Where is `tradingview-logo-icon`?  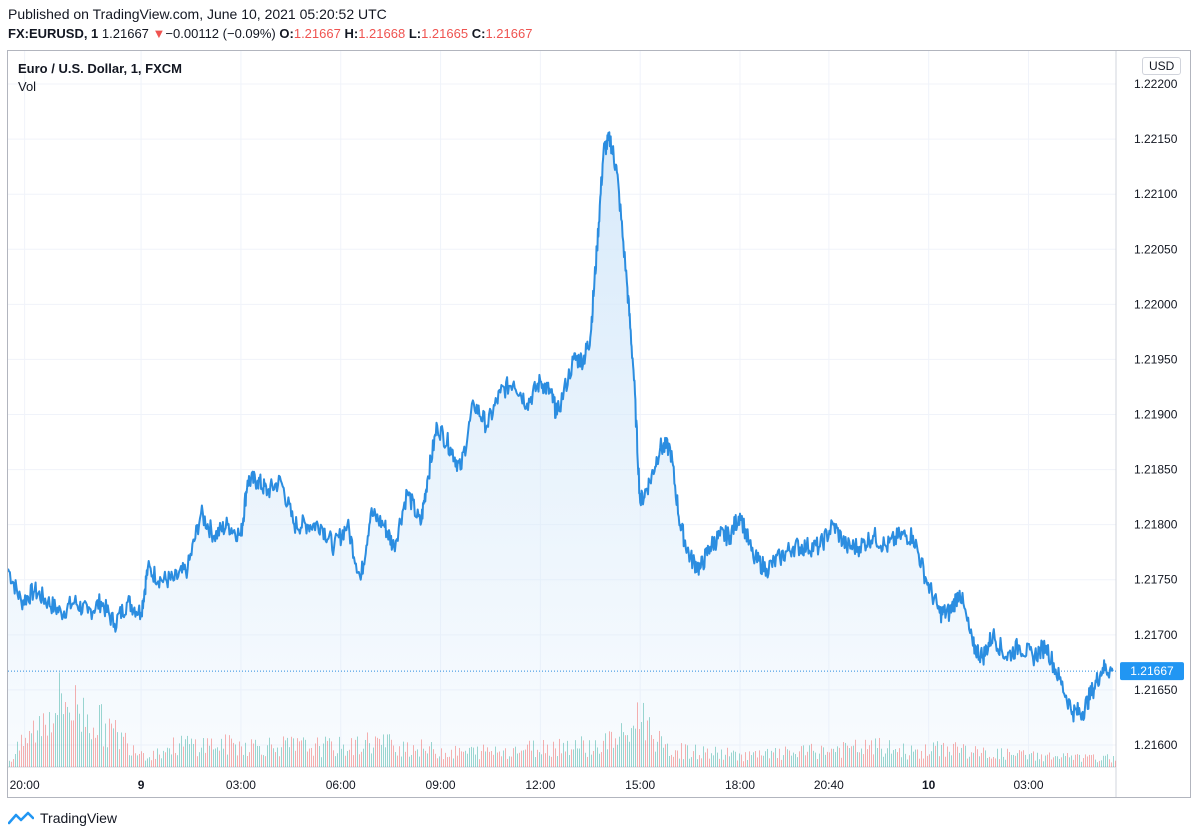 tradingview-logo-icon is located at coordinates (21, 818).